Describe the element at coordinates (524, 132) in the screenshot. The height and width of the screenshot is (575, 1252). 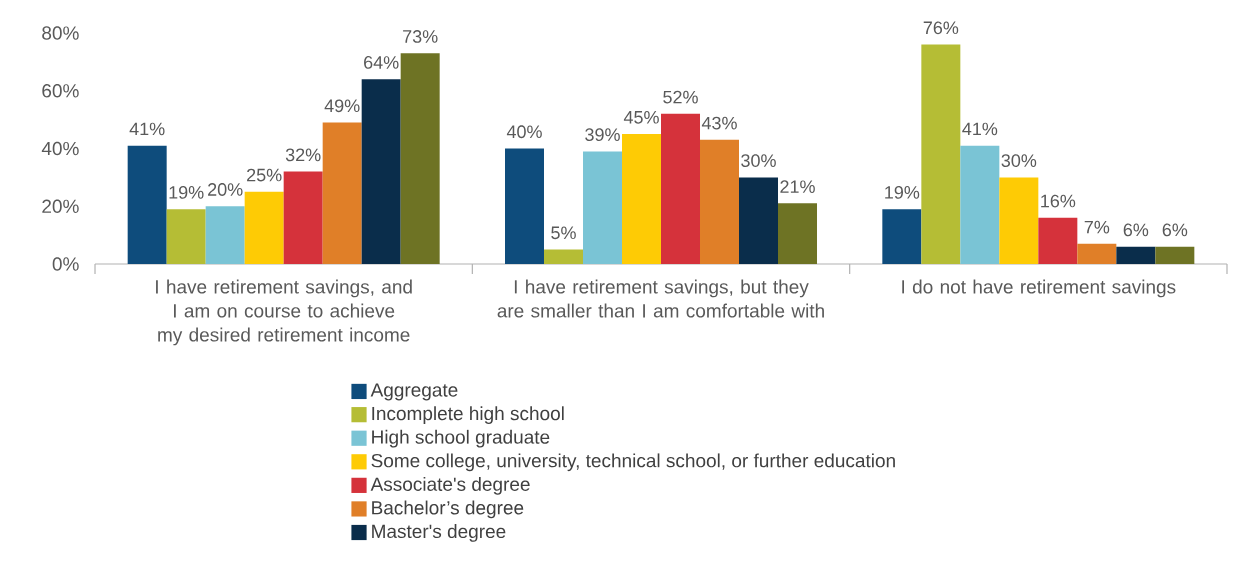
I see `data-label: 40%` at that location.